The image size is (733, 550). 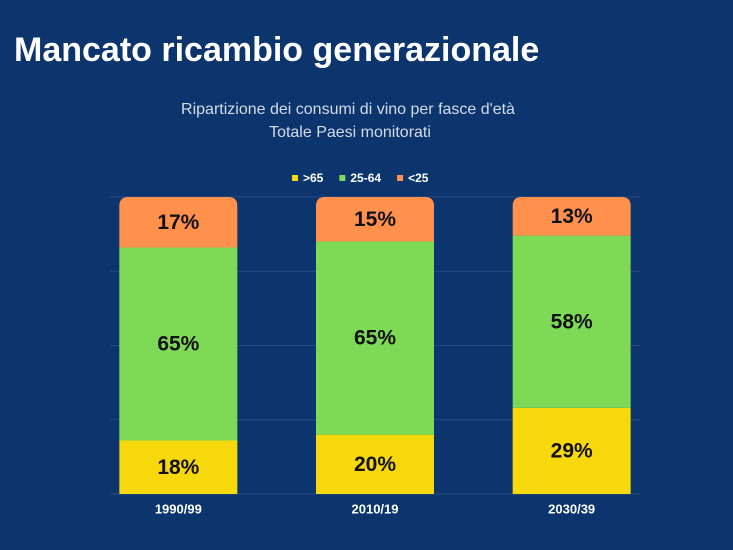 What do you see at coordinates (276, 50) in the screenshot?
I see `chart-title: Mancato ricambio generazionale` at bounding box center [276, 50].